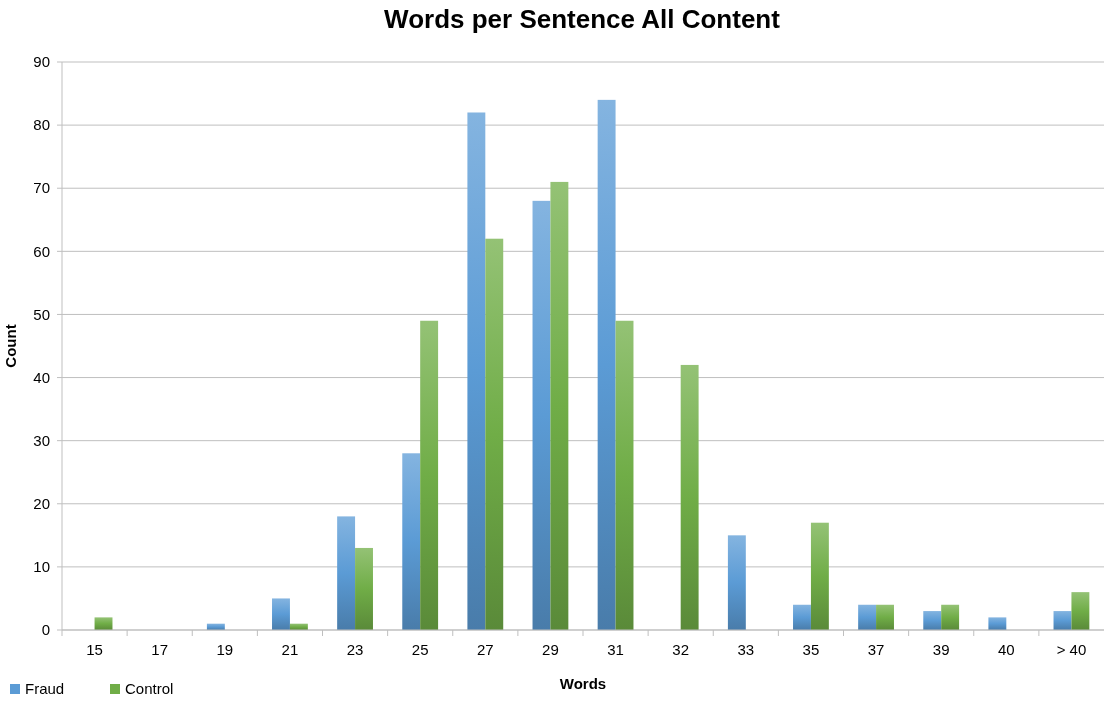 This screenshot has height=705, width=1104. Describe the element at coordinates (41, 567) in the screenshot. I see `y-tick-label: 10` at that location.